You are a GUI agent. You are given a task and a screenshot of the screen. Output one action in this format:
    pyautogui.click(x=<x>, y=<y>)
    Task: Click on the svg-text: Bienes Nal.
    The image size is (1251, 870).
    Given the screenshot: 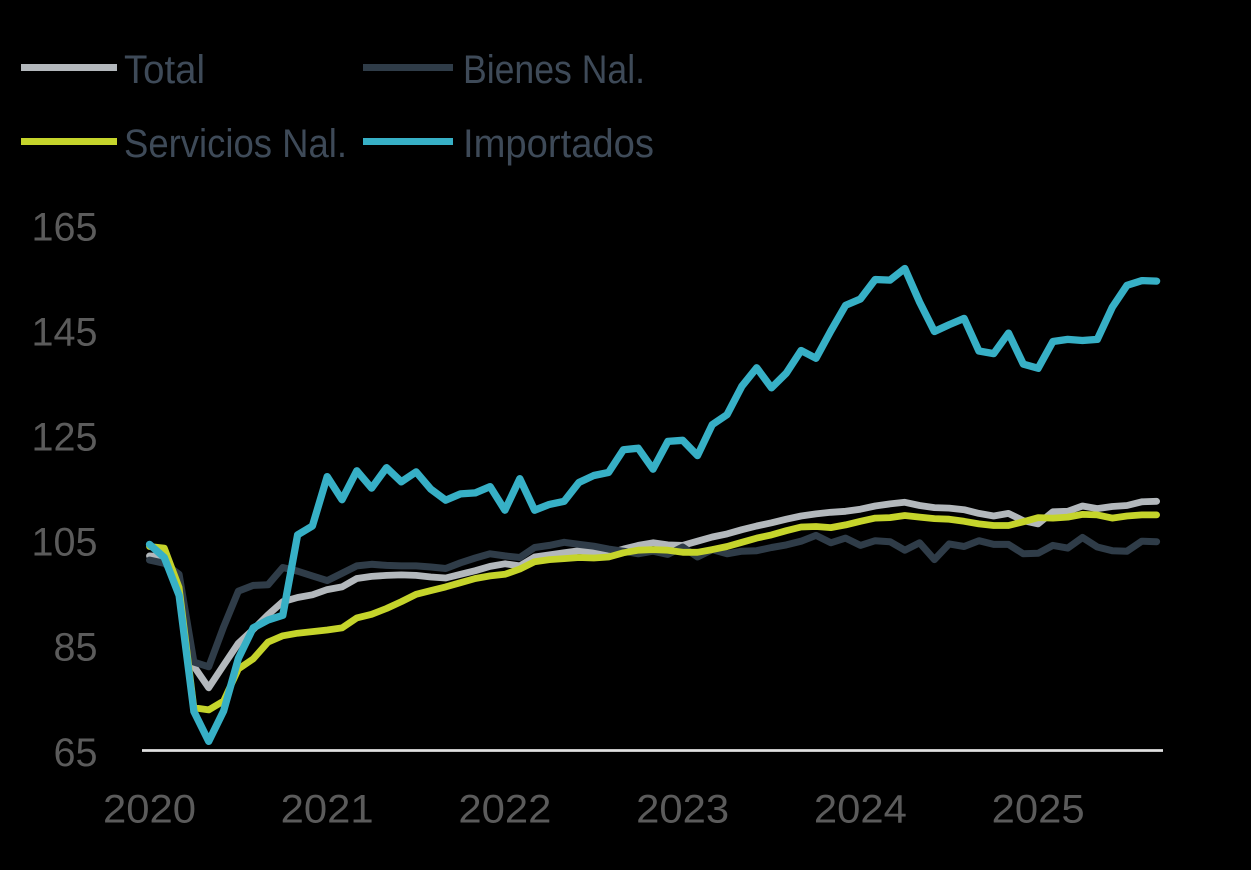 What is the action you would take?
    pyautogui.click(x=554, y=70)
    